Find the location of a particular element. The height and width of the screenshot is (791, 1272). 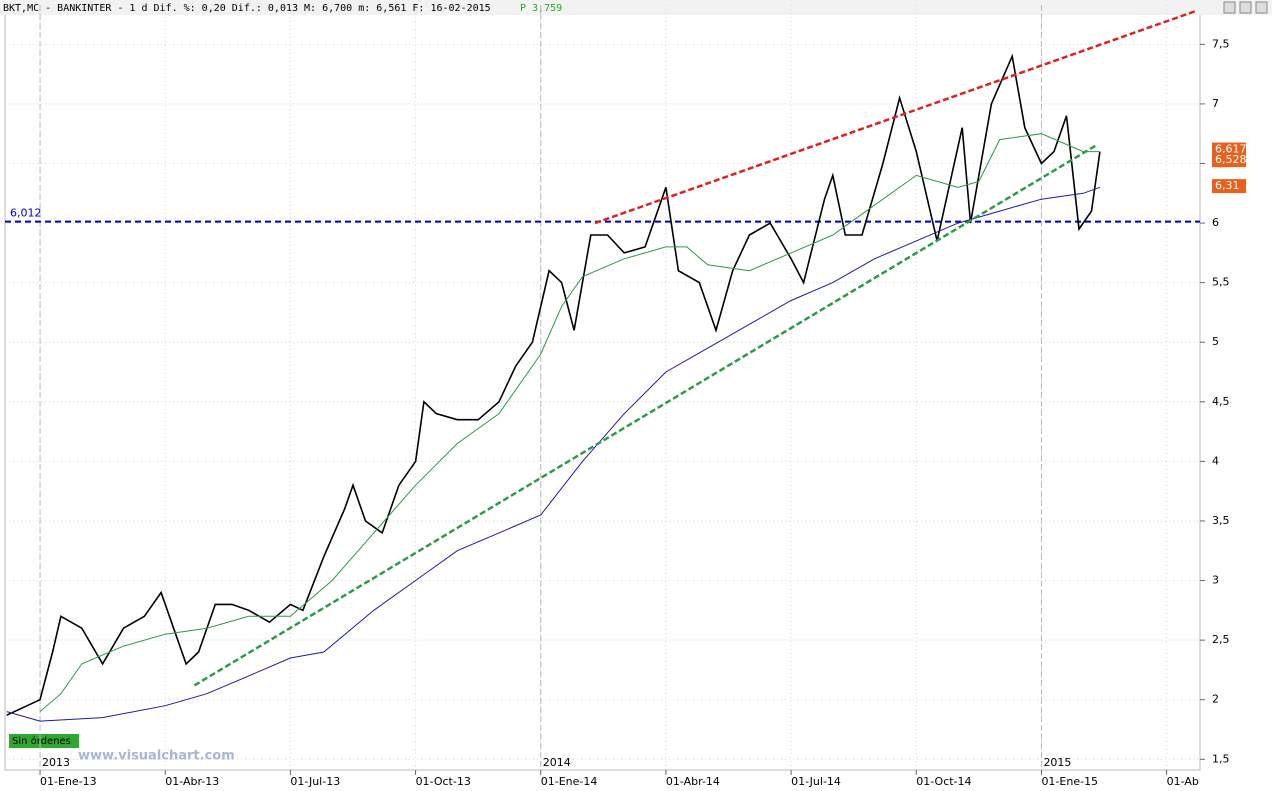

status-label: Sin órdenes is located at coordinates (41, 741).